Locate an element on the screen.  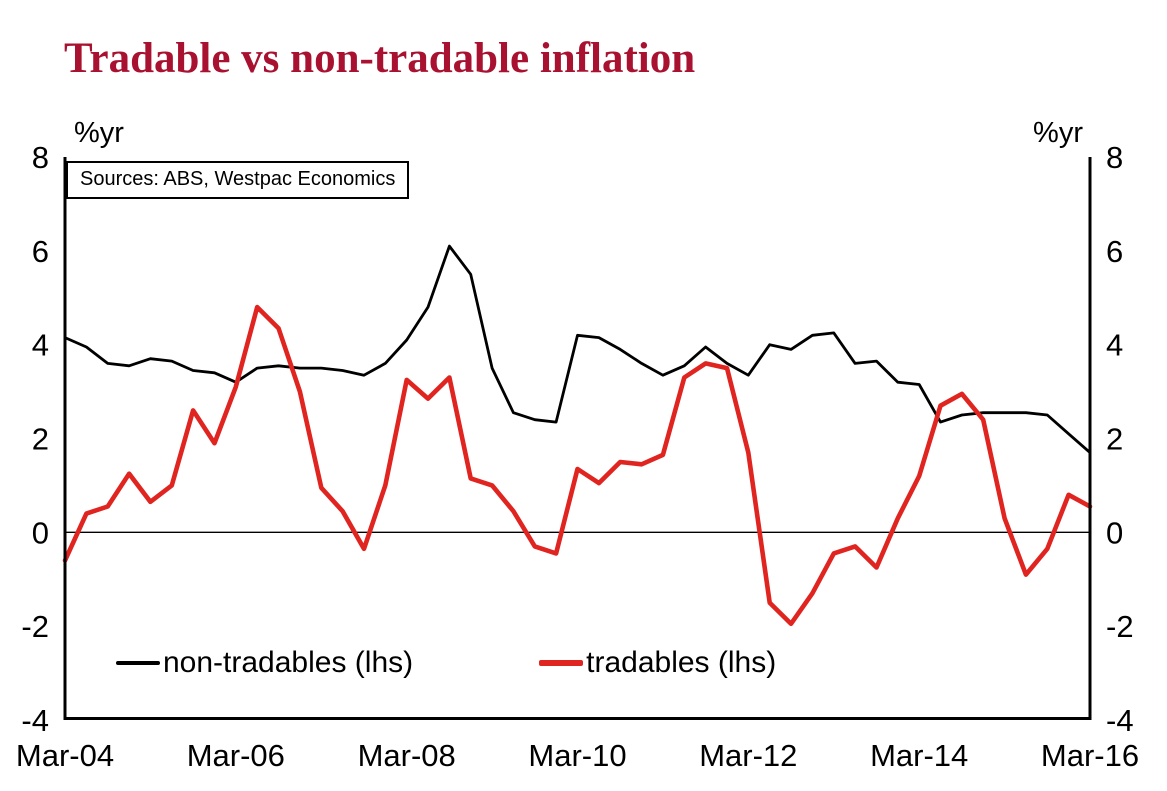
legend-label-tradables: tradables (lhs) is located at coordinates (681, 662).